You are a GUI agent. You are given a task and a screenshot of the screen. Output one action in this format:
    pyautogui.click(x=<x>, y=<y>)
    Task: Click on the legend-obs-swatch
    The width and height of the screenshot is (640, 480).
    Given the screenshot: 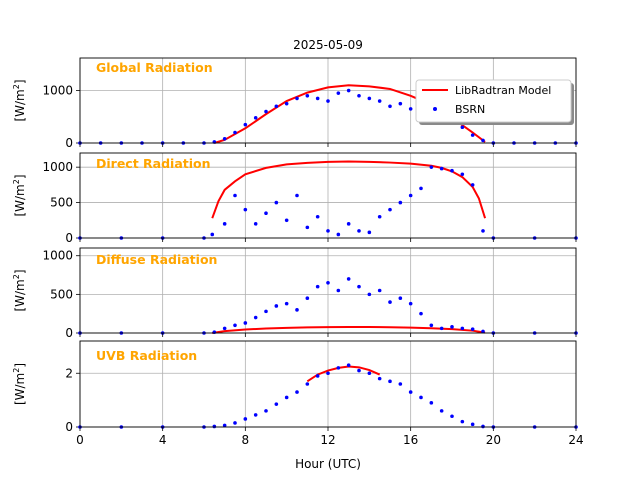 What is the action you would take?
    pyautogui.click(x=435, y=109)
    